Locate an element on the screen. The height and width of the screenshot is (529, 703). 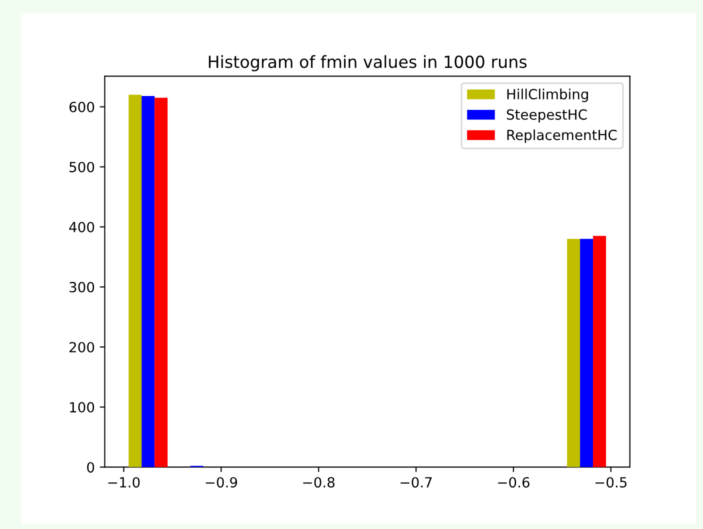
x-tick-label: −1.0 is located at coordinates (124, 482).